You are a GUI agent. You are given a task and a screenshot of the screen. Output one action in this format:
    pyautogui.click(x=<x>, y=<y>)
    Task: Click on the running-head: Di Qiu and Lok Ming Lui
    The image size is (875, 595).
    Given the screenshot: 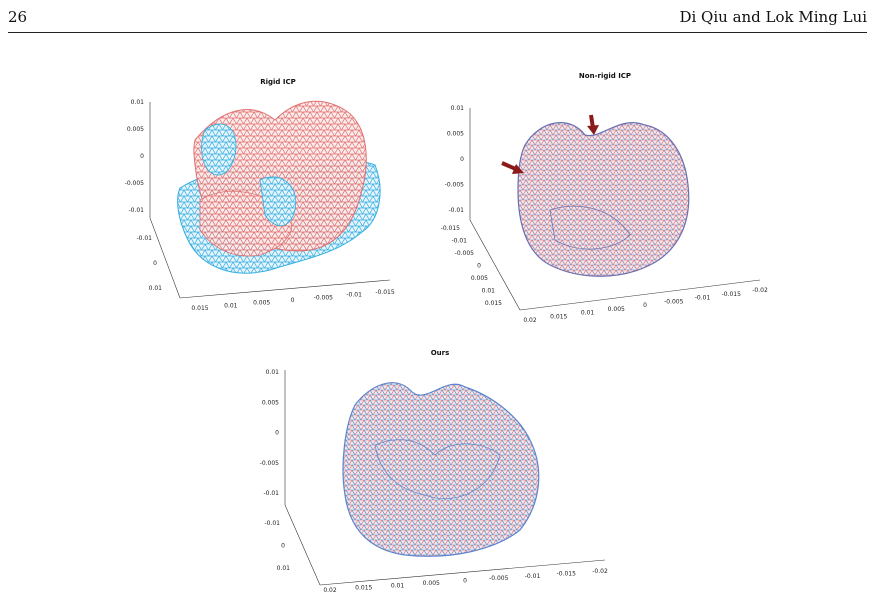 What is the action you would take?
    pyautogui.click(x=773, y=17)
    